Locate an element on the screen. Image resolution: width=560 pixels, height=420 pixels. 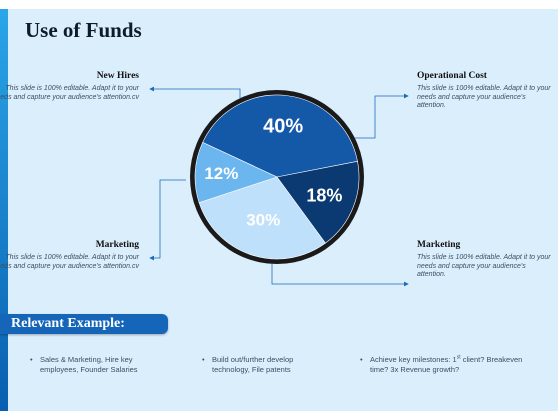
pie-label-30: 30% is located at coordinates (263, 219).